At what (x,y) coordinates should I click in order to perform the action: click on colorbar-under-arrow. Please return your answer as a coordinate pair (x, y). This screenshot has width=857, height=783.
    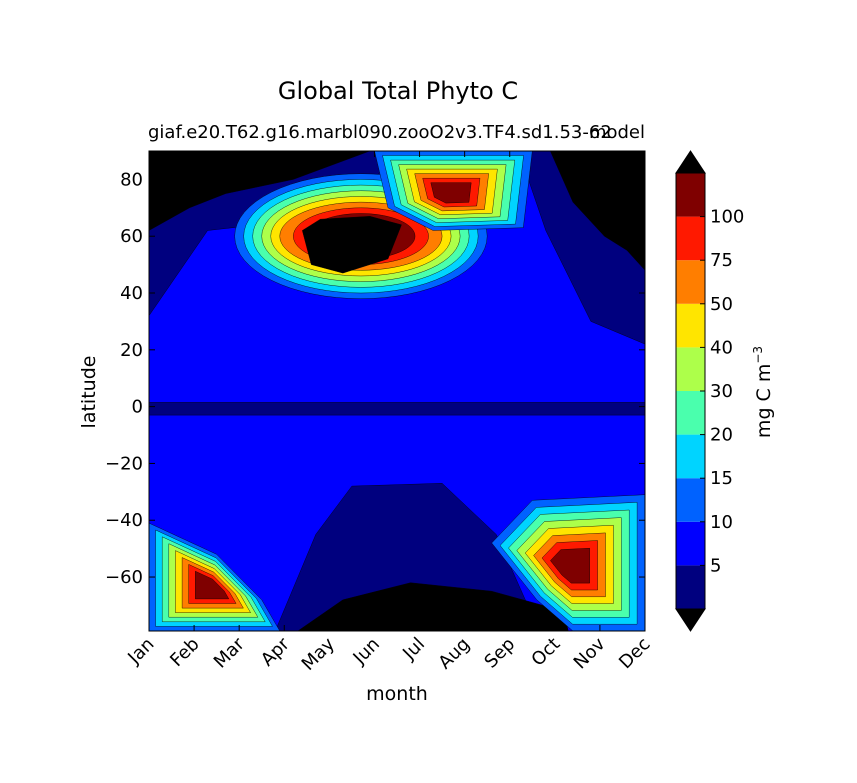
    Looking at the image, I should click on (690, 620).